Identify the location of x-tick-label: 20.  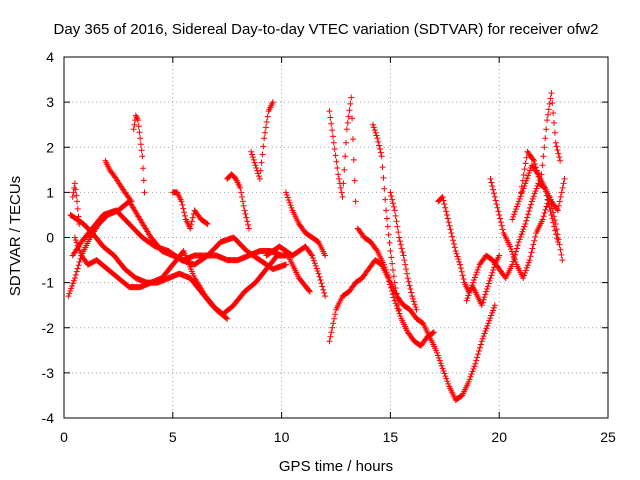
(499, 437).